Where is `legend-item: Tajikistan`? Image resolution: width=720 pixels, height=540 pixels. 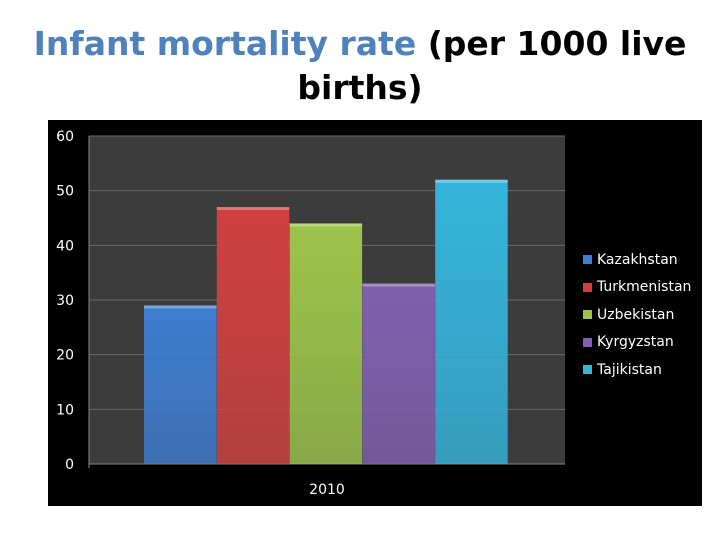 legend-item: Tajikistan is located at coordinates (637, 370).